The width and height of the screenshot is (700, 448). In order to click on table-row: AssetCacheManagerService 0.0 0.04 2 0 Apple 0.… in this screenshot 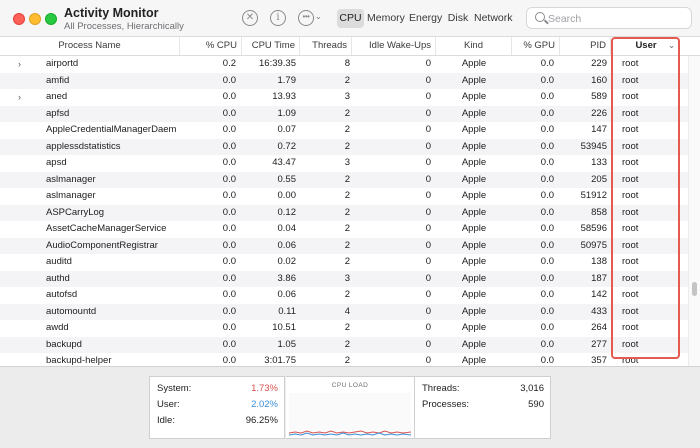, I will do `click(344, 229)`.